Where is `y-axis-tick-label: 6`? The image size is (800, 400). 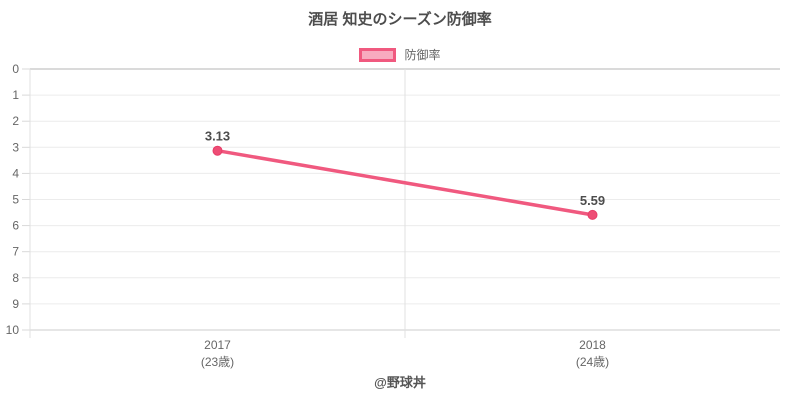 y-axis-tick-label: 6 is located at coordinates (15, 226).